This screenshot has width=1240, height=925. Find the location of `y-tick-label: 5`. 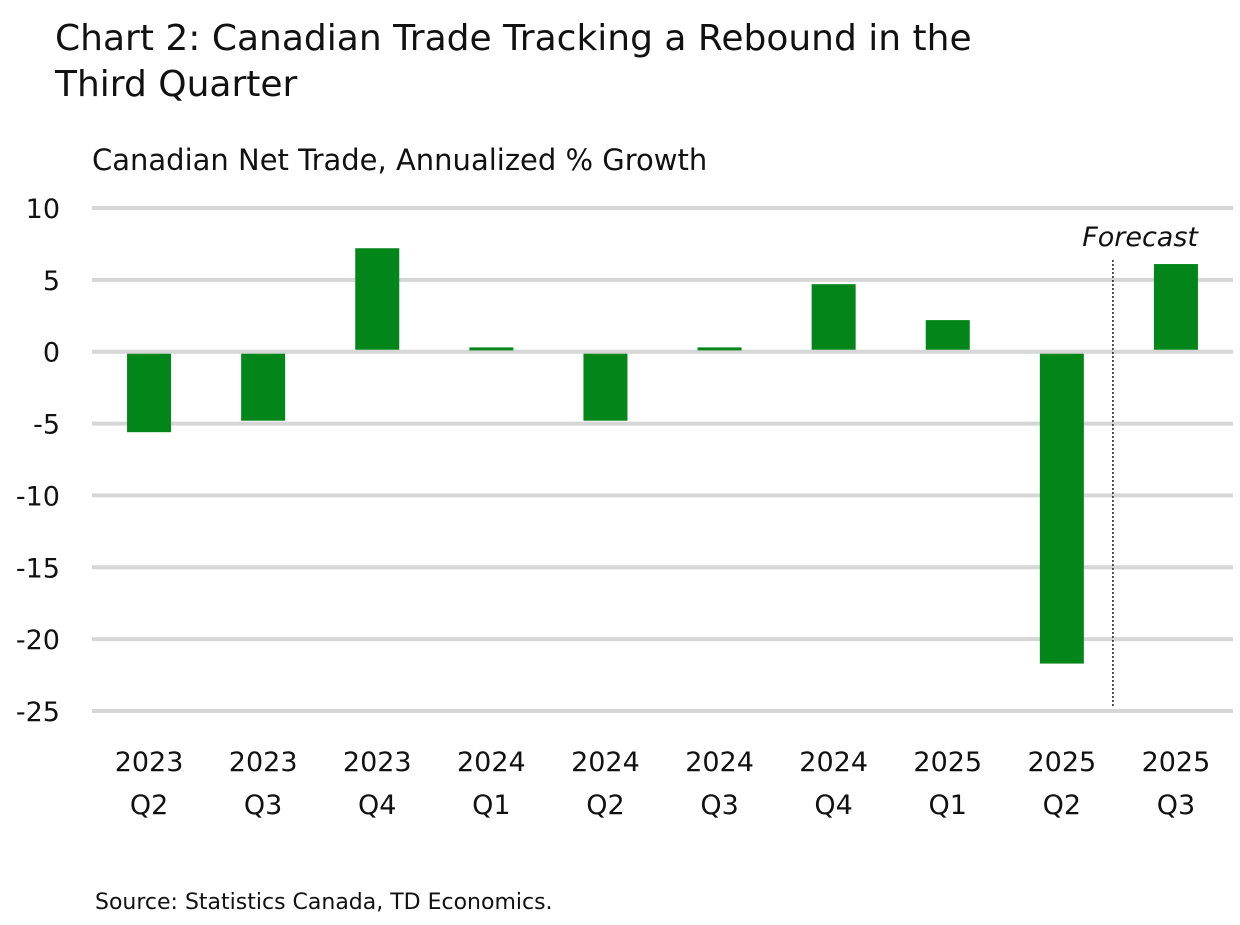

y-tick-label: 5 is located at coordinates (51, 281).